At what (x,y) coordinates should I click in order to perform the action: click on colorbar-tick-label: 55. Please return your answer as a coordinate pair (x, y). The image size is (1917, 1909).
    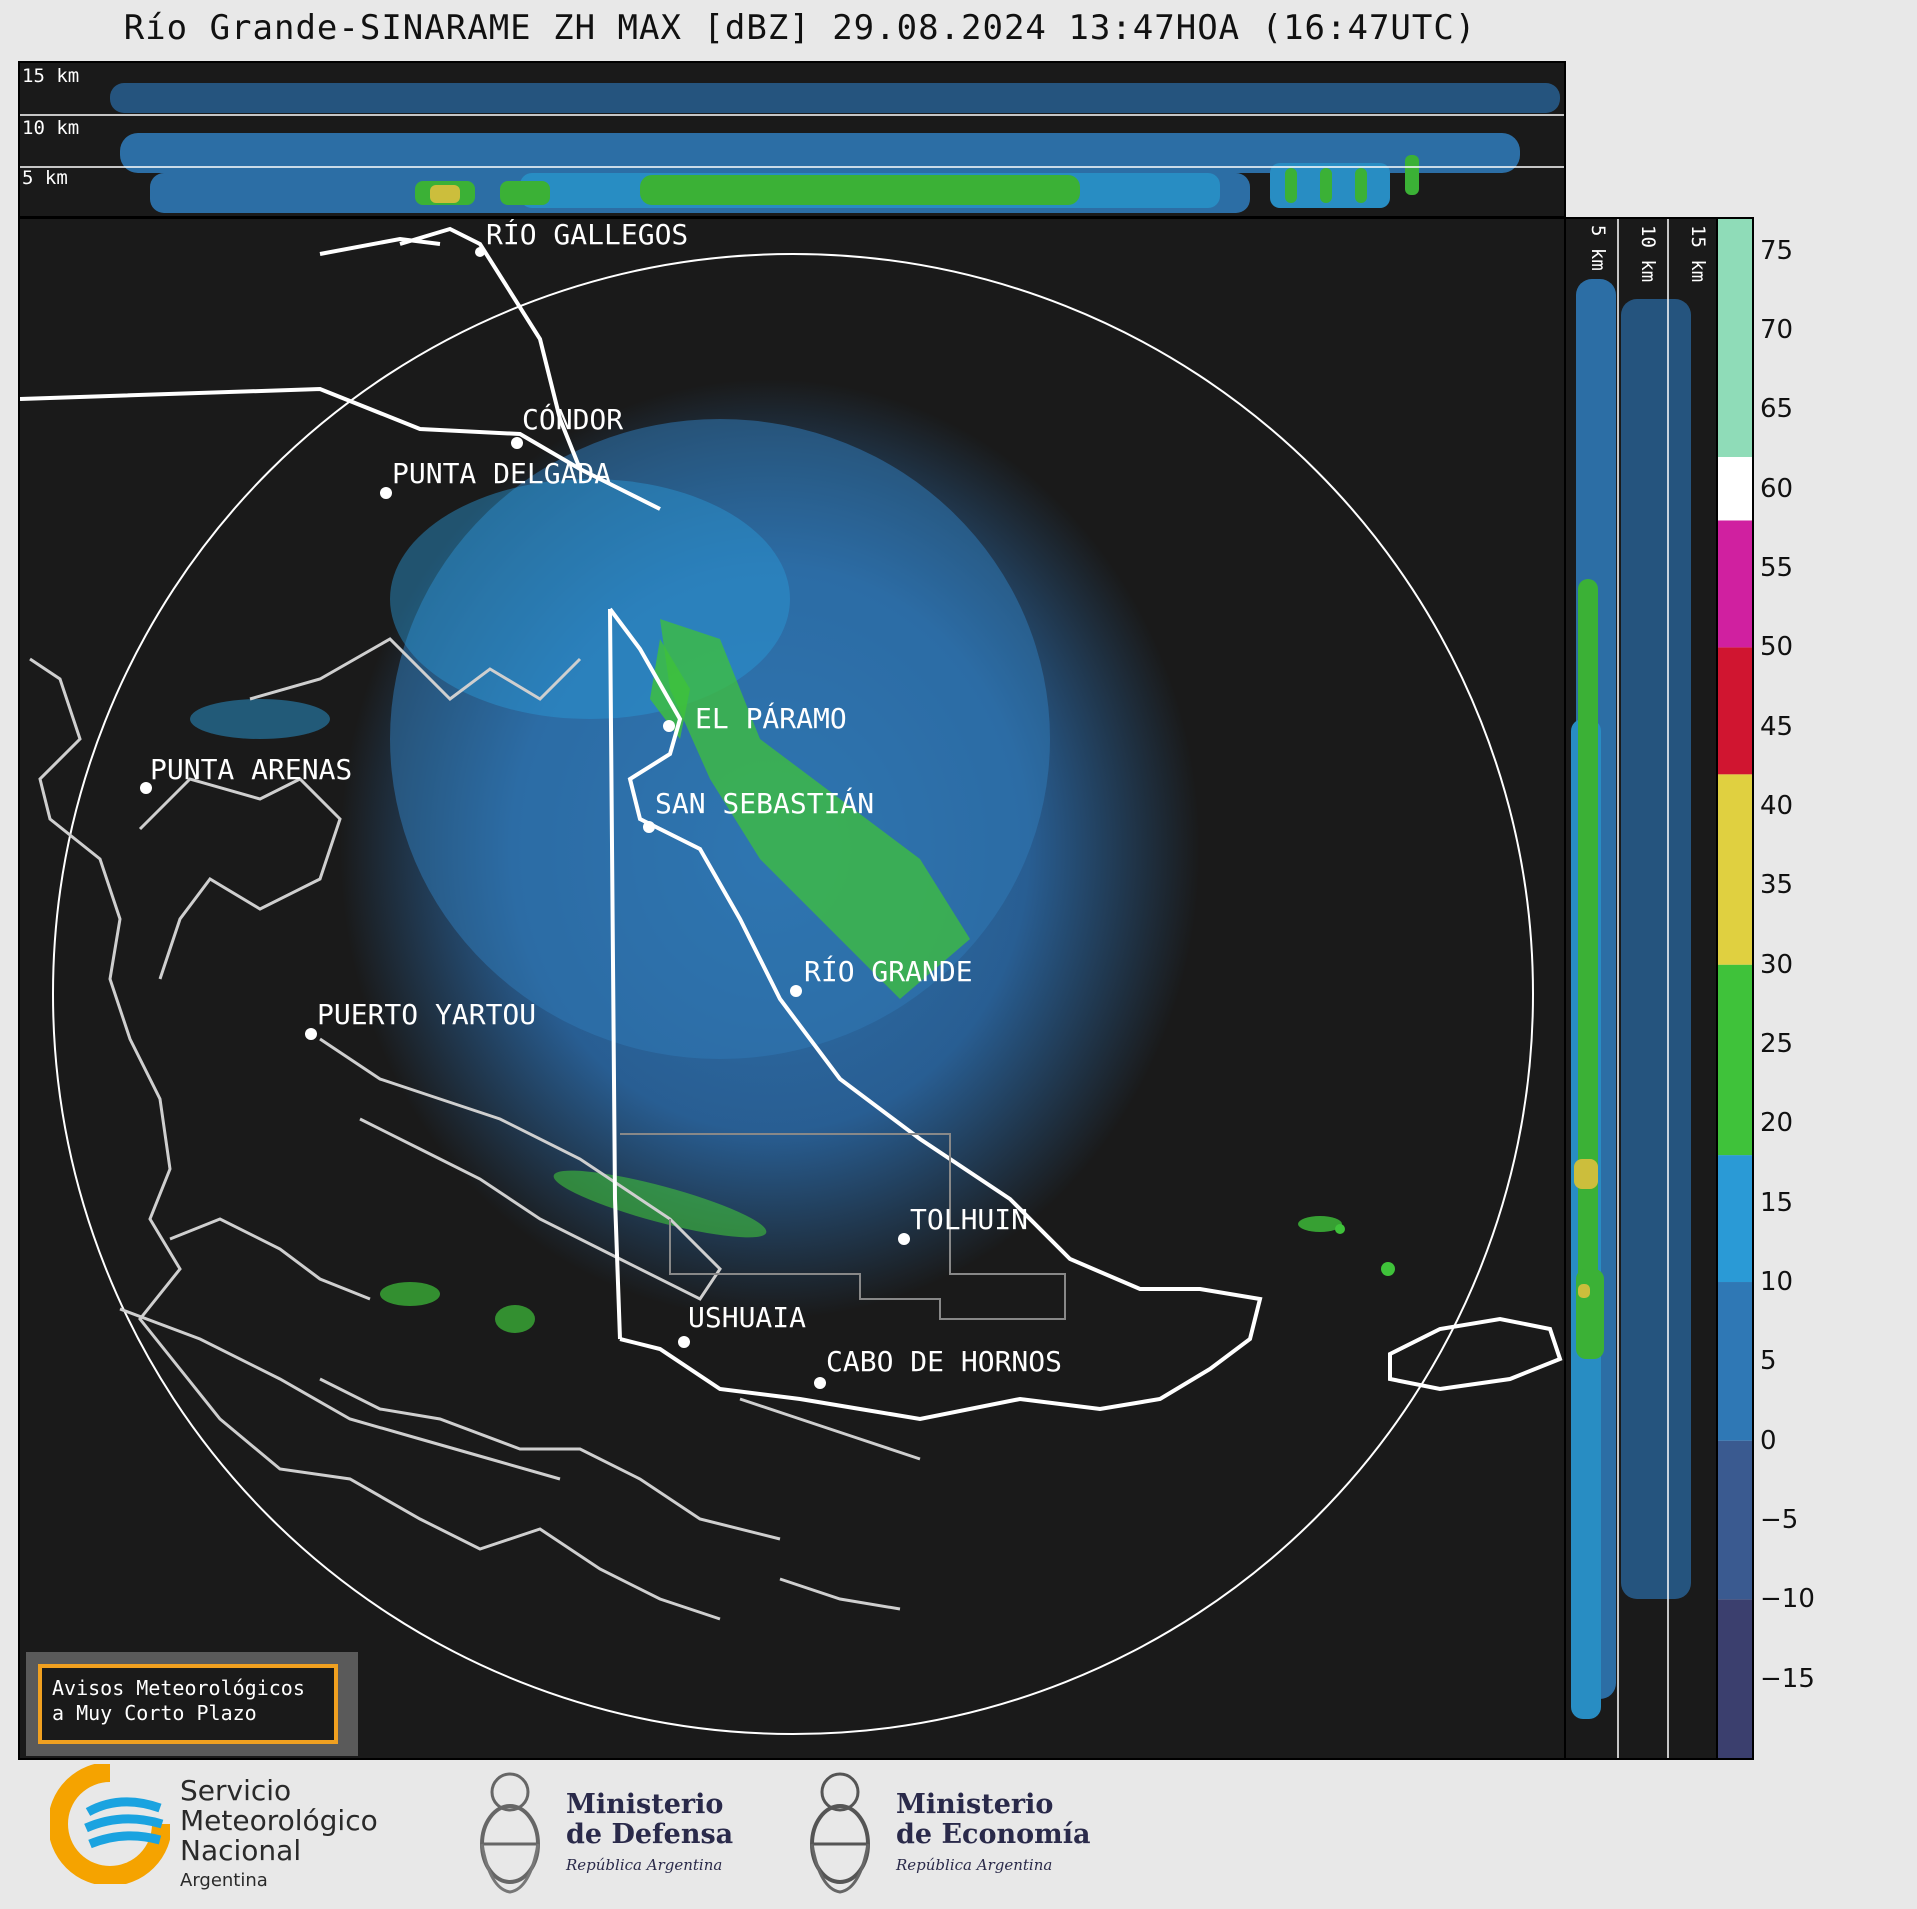
    Looking at the image, I should click on (1777, 568).